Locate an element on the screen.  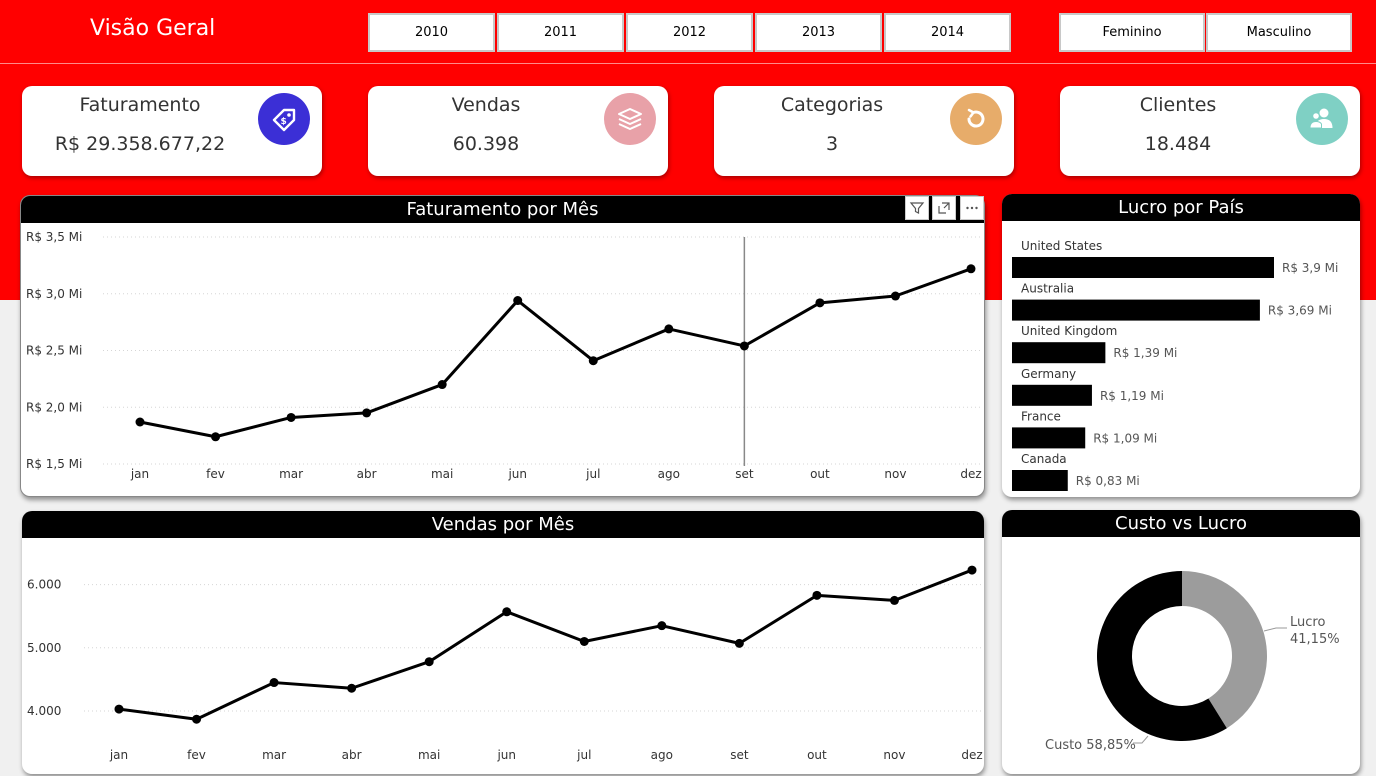
focus-mode-icon is located at coordinates (944, 208).